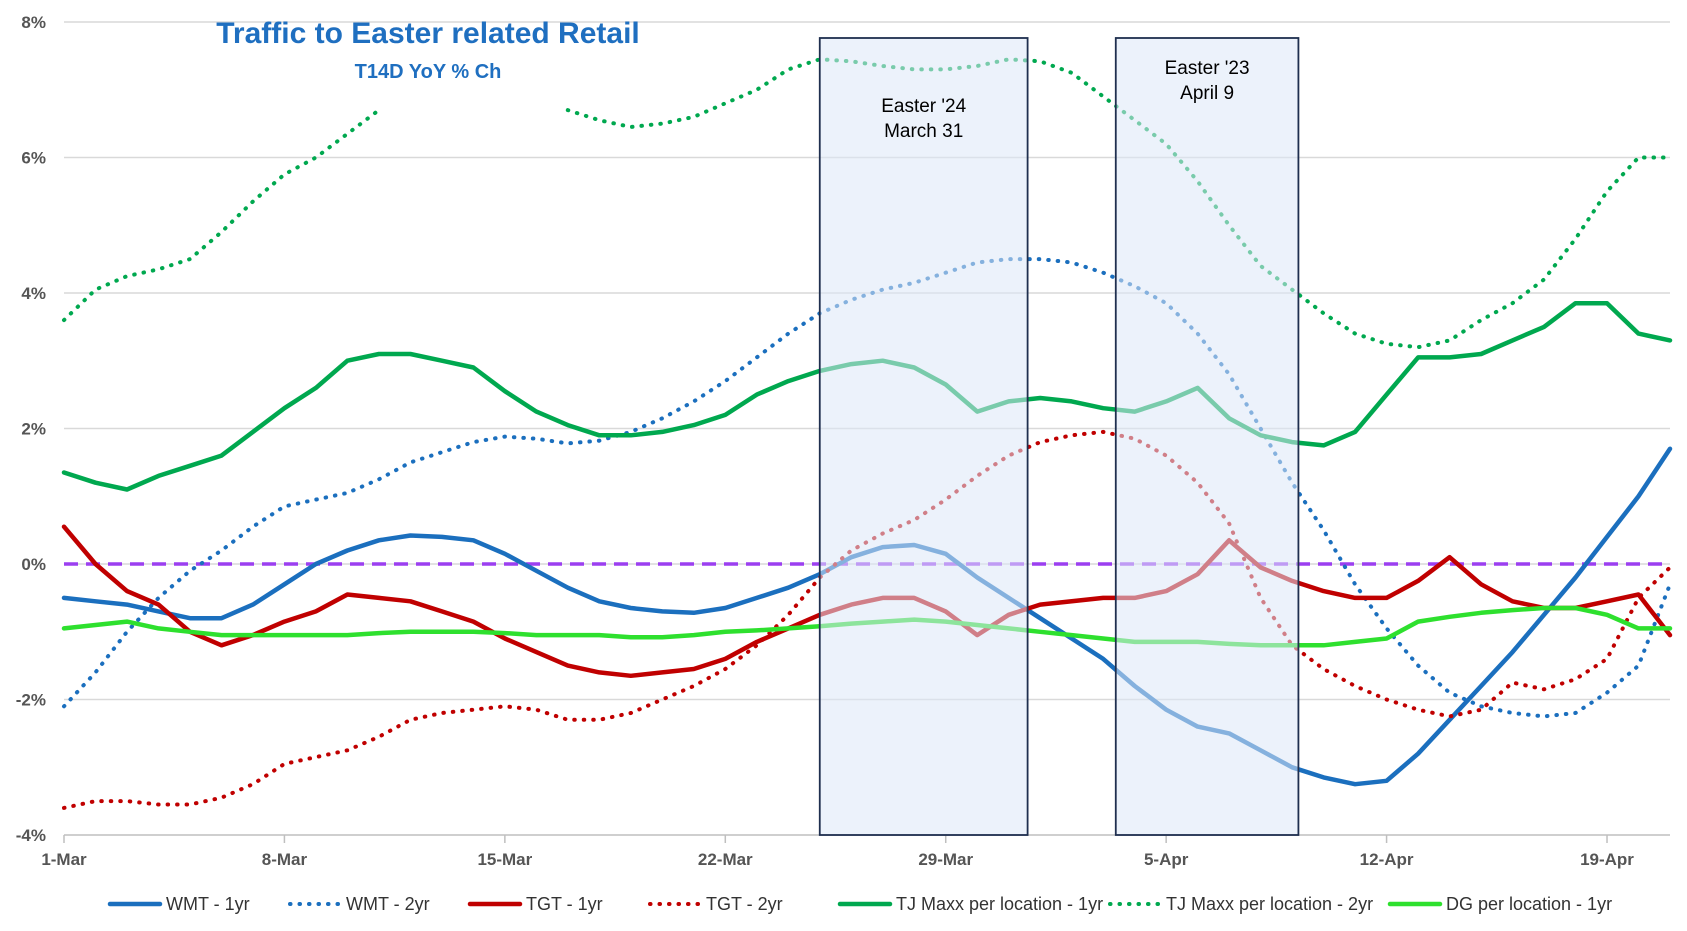 The width and height of the screenshot is (1687, 931). Describe the element at coordinates (1207, 93) in the screenshot. I see `easter-date-2: April 9` at that location.